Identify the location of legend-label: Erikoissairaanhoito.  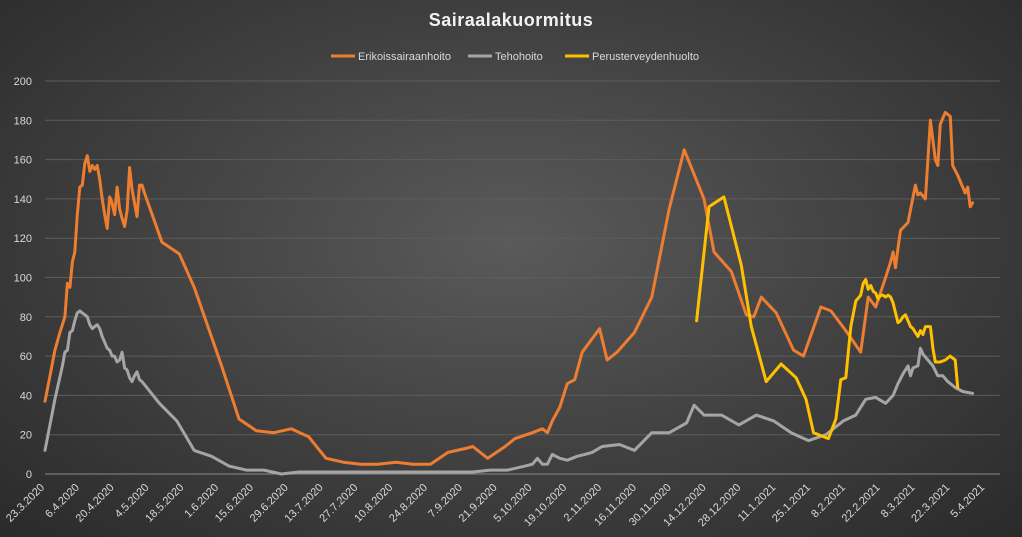
(404, 57).